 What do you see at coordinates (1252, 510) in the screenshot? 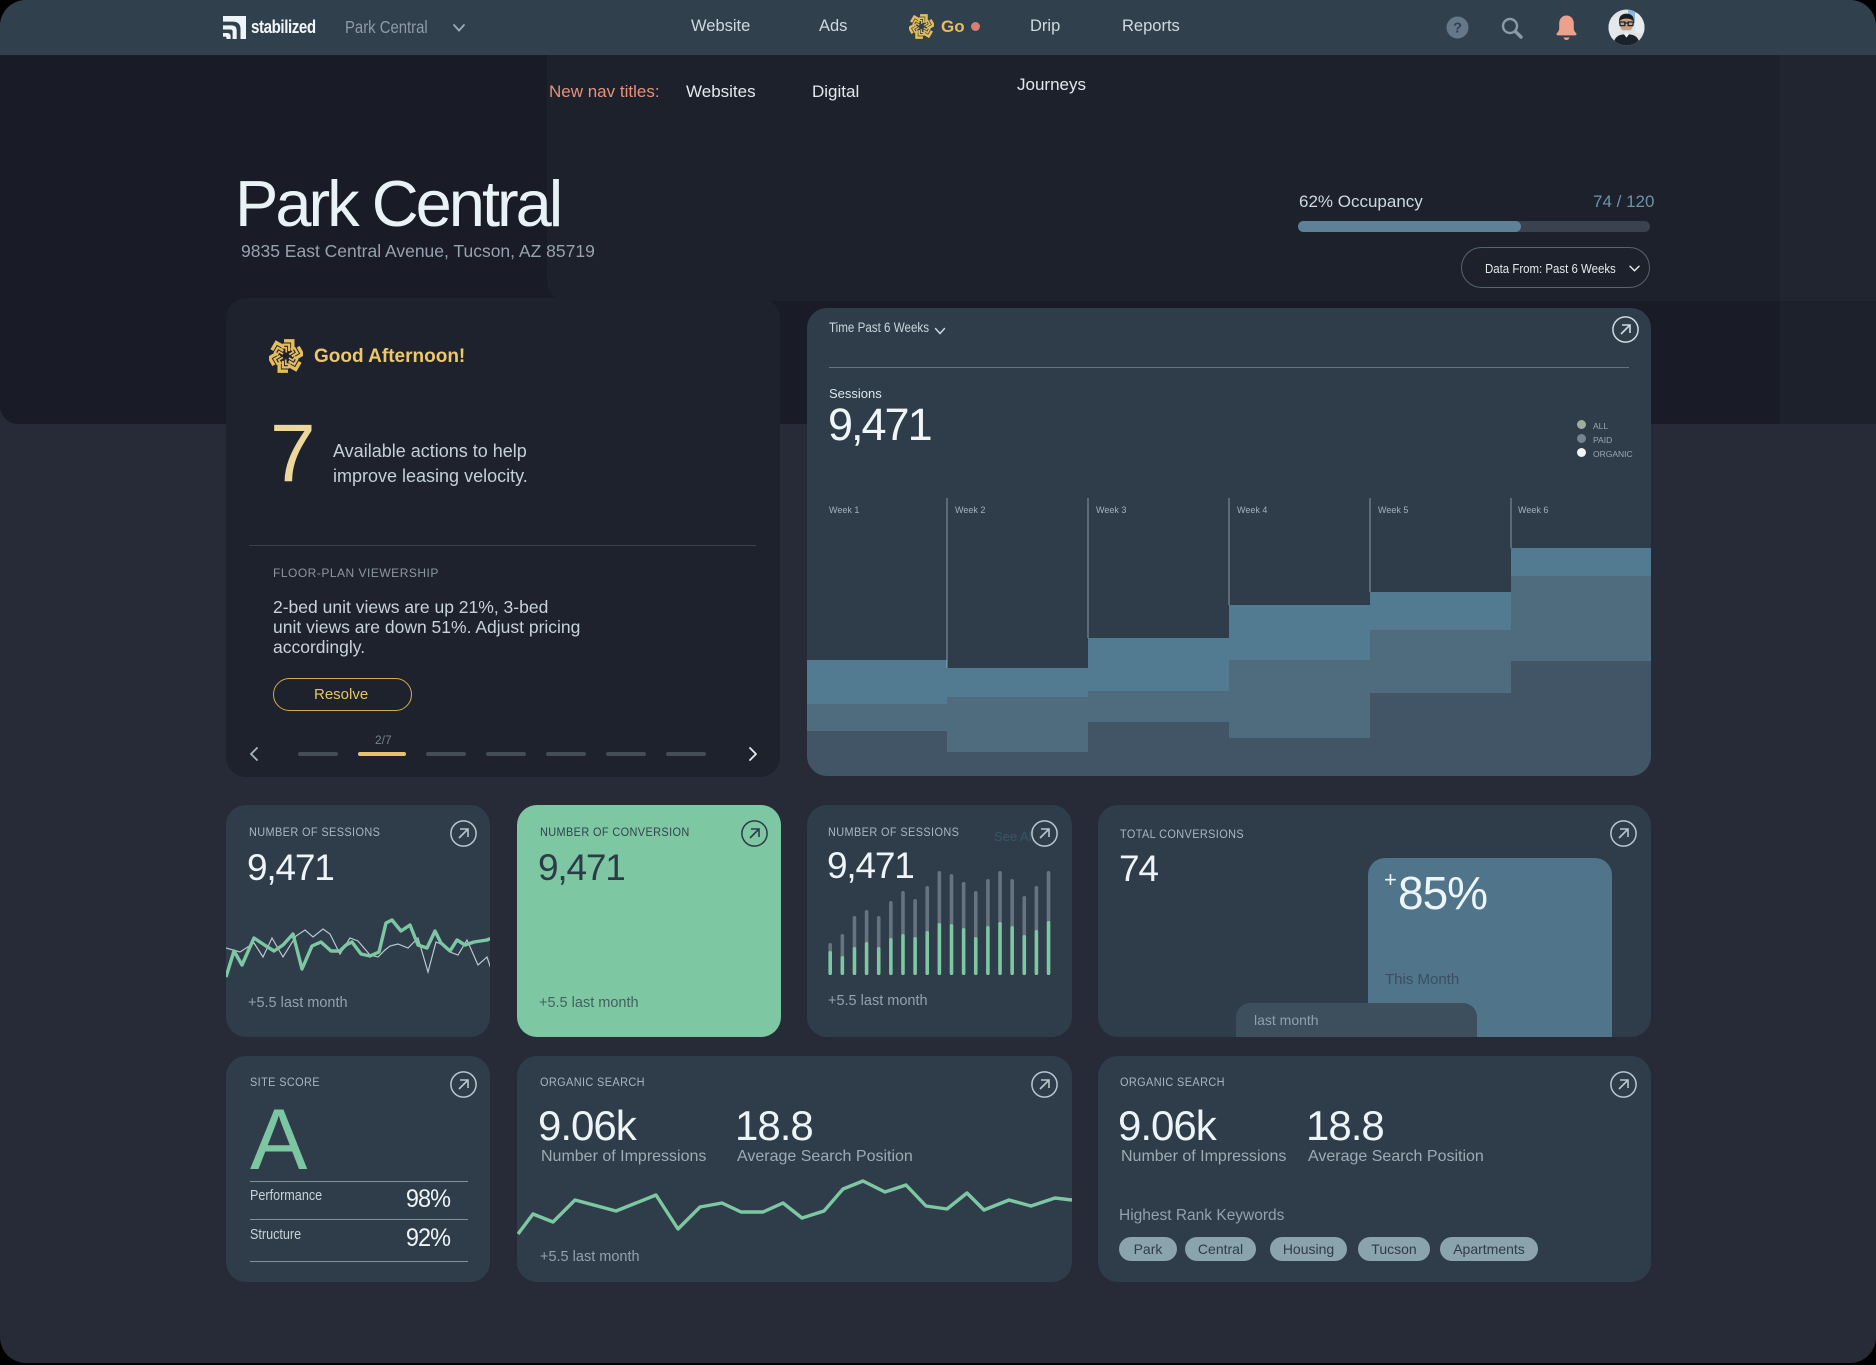
I see `svg-text: Week 4` at bounding box center [1252, 510].